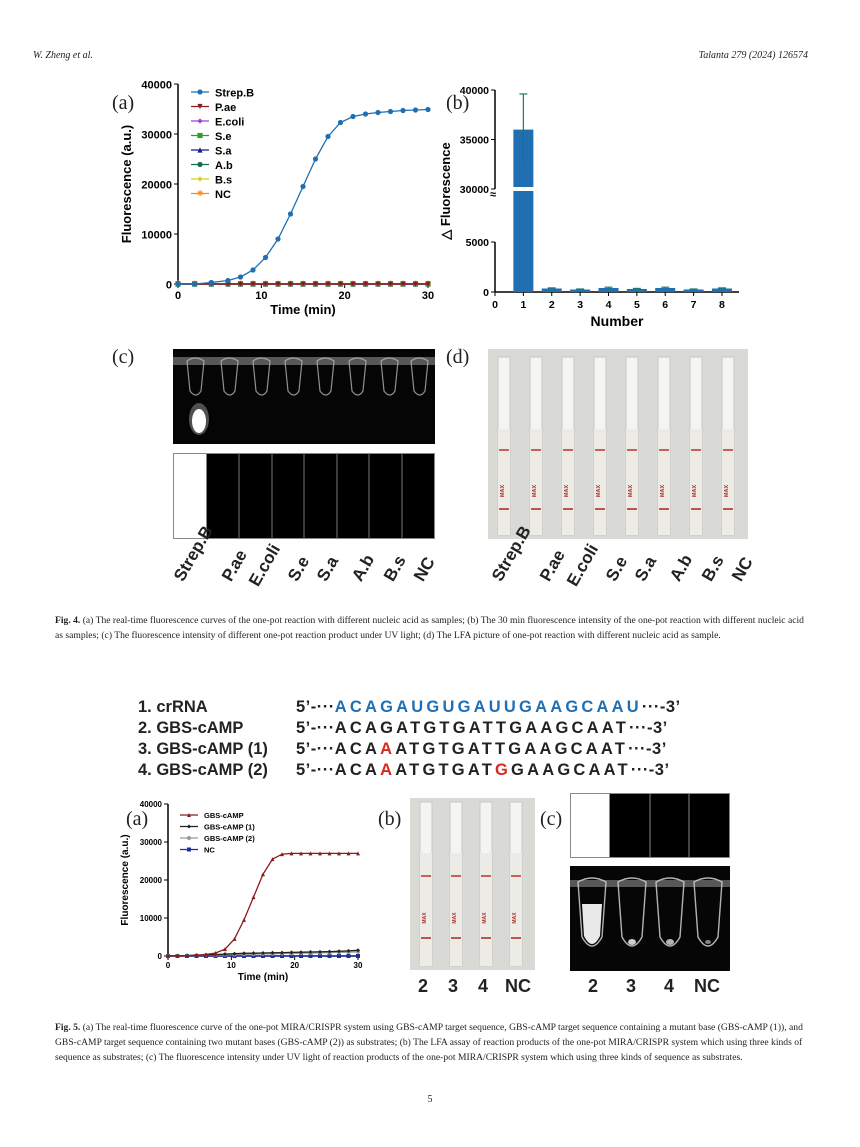 This screenshot has height=1147, width=860. What do you see at coordinates (430, 1099) in the screenshot?
I see `page-number: 5` at bounding box center [430, 1099].